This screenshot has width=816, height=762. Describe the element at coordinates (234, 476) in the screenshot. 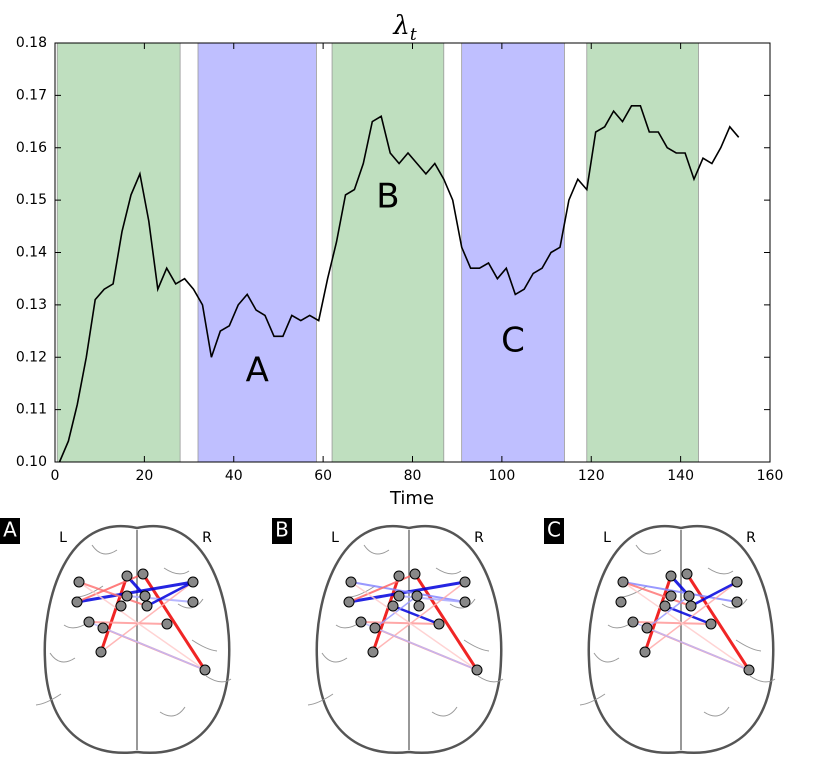

I see `x-tick-label: 40` at that location.